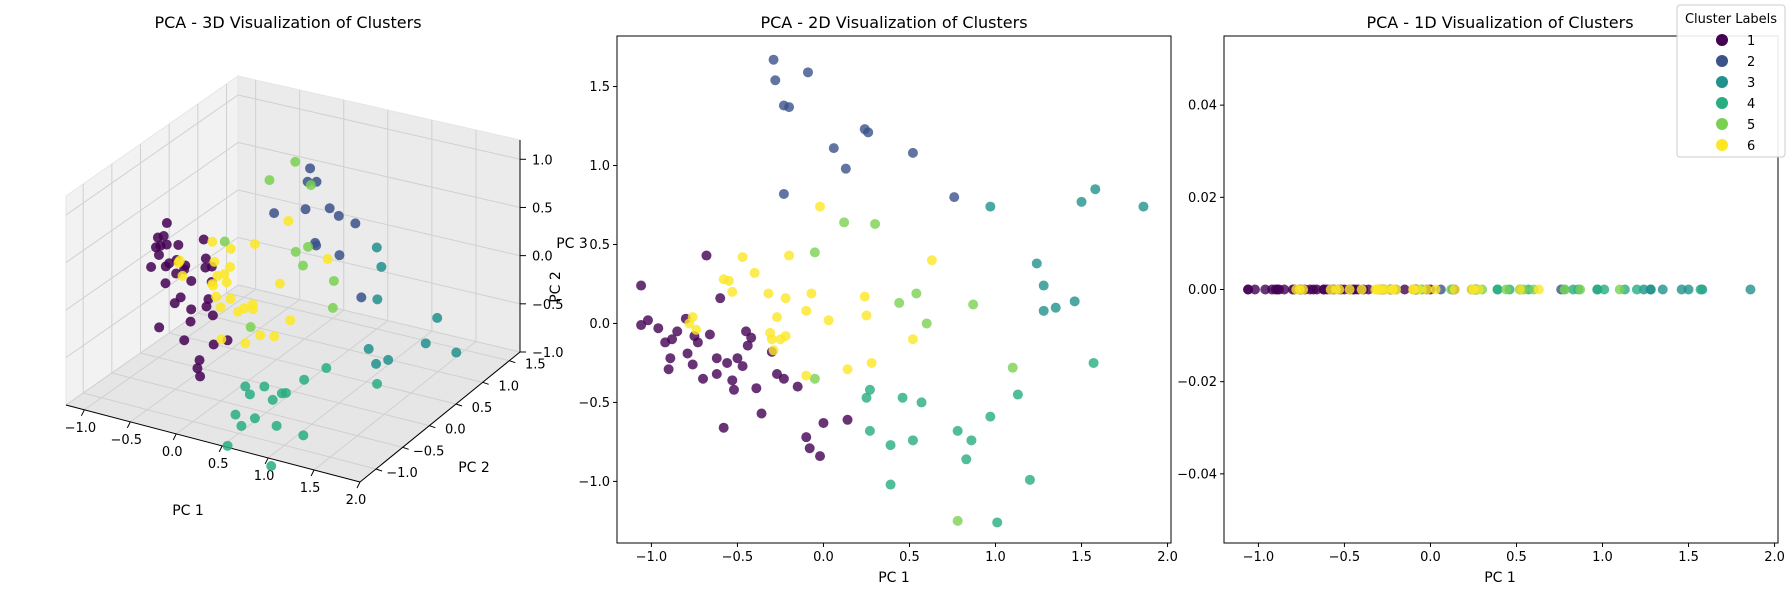  What do you see at coordinates (1197, 474) in the screenshot?
I see `y-tick-label-1d: −0.04` at bounding box center [1197, 474].